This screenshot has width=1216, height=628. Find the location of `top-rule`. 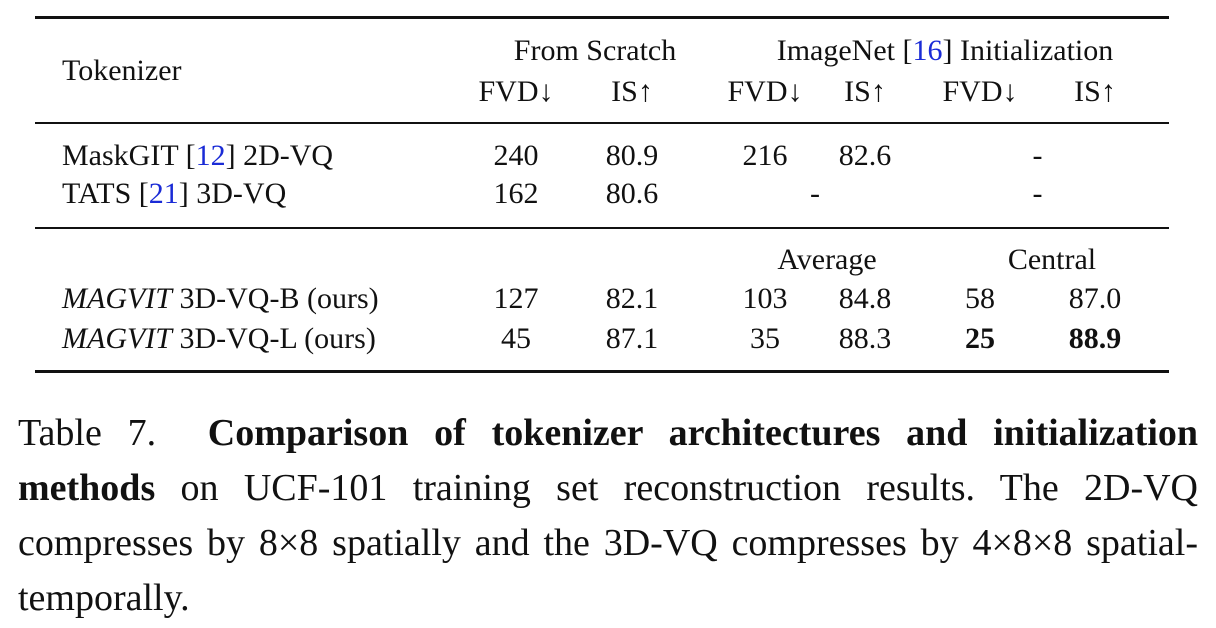

top-rule is located at coordinates (602, 17).